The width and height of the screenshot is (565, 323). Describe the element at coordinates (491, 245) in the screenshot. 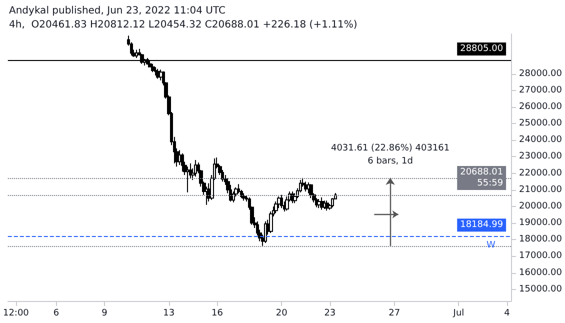

I see `annotation: W` at that location.